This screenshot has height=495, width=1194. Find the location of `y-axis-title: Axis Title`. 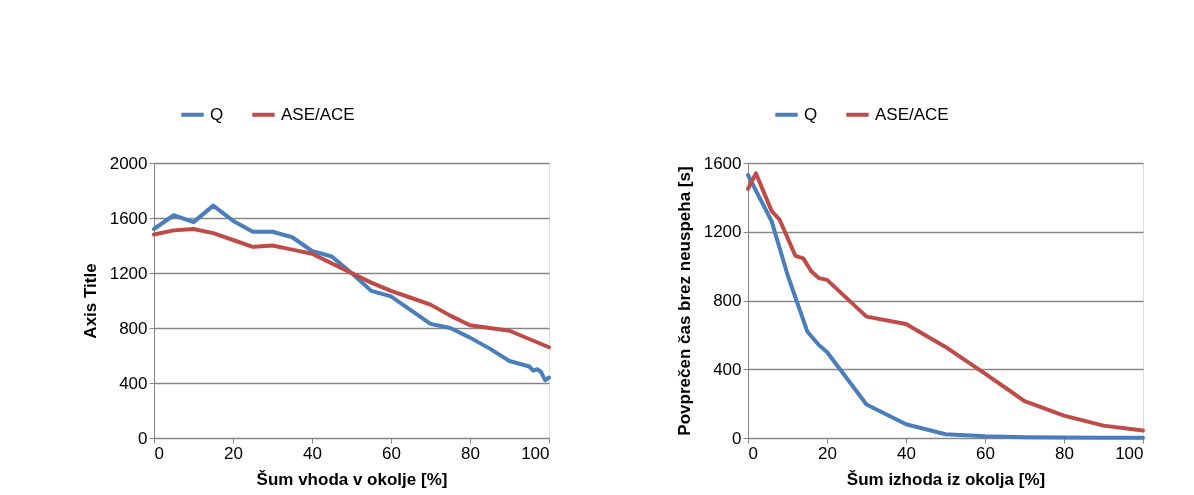

y-axis-title: Axis Title is located at coordinates (90, 301).